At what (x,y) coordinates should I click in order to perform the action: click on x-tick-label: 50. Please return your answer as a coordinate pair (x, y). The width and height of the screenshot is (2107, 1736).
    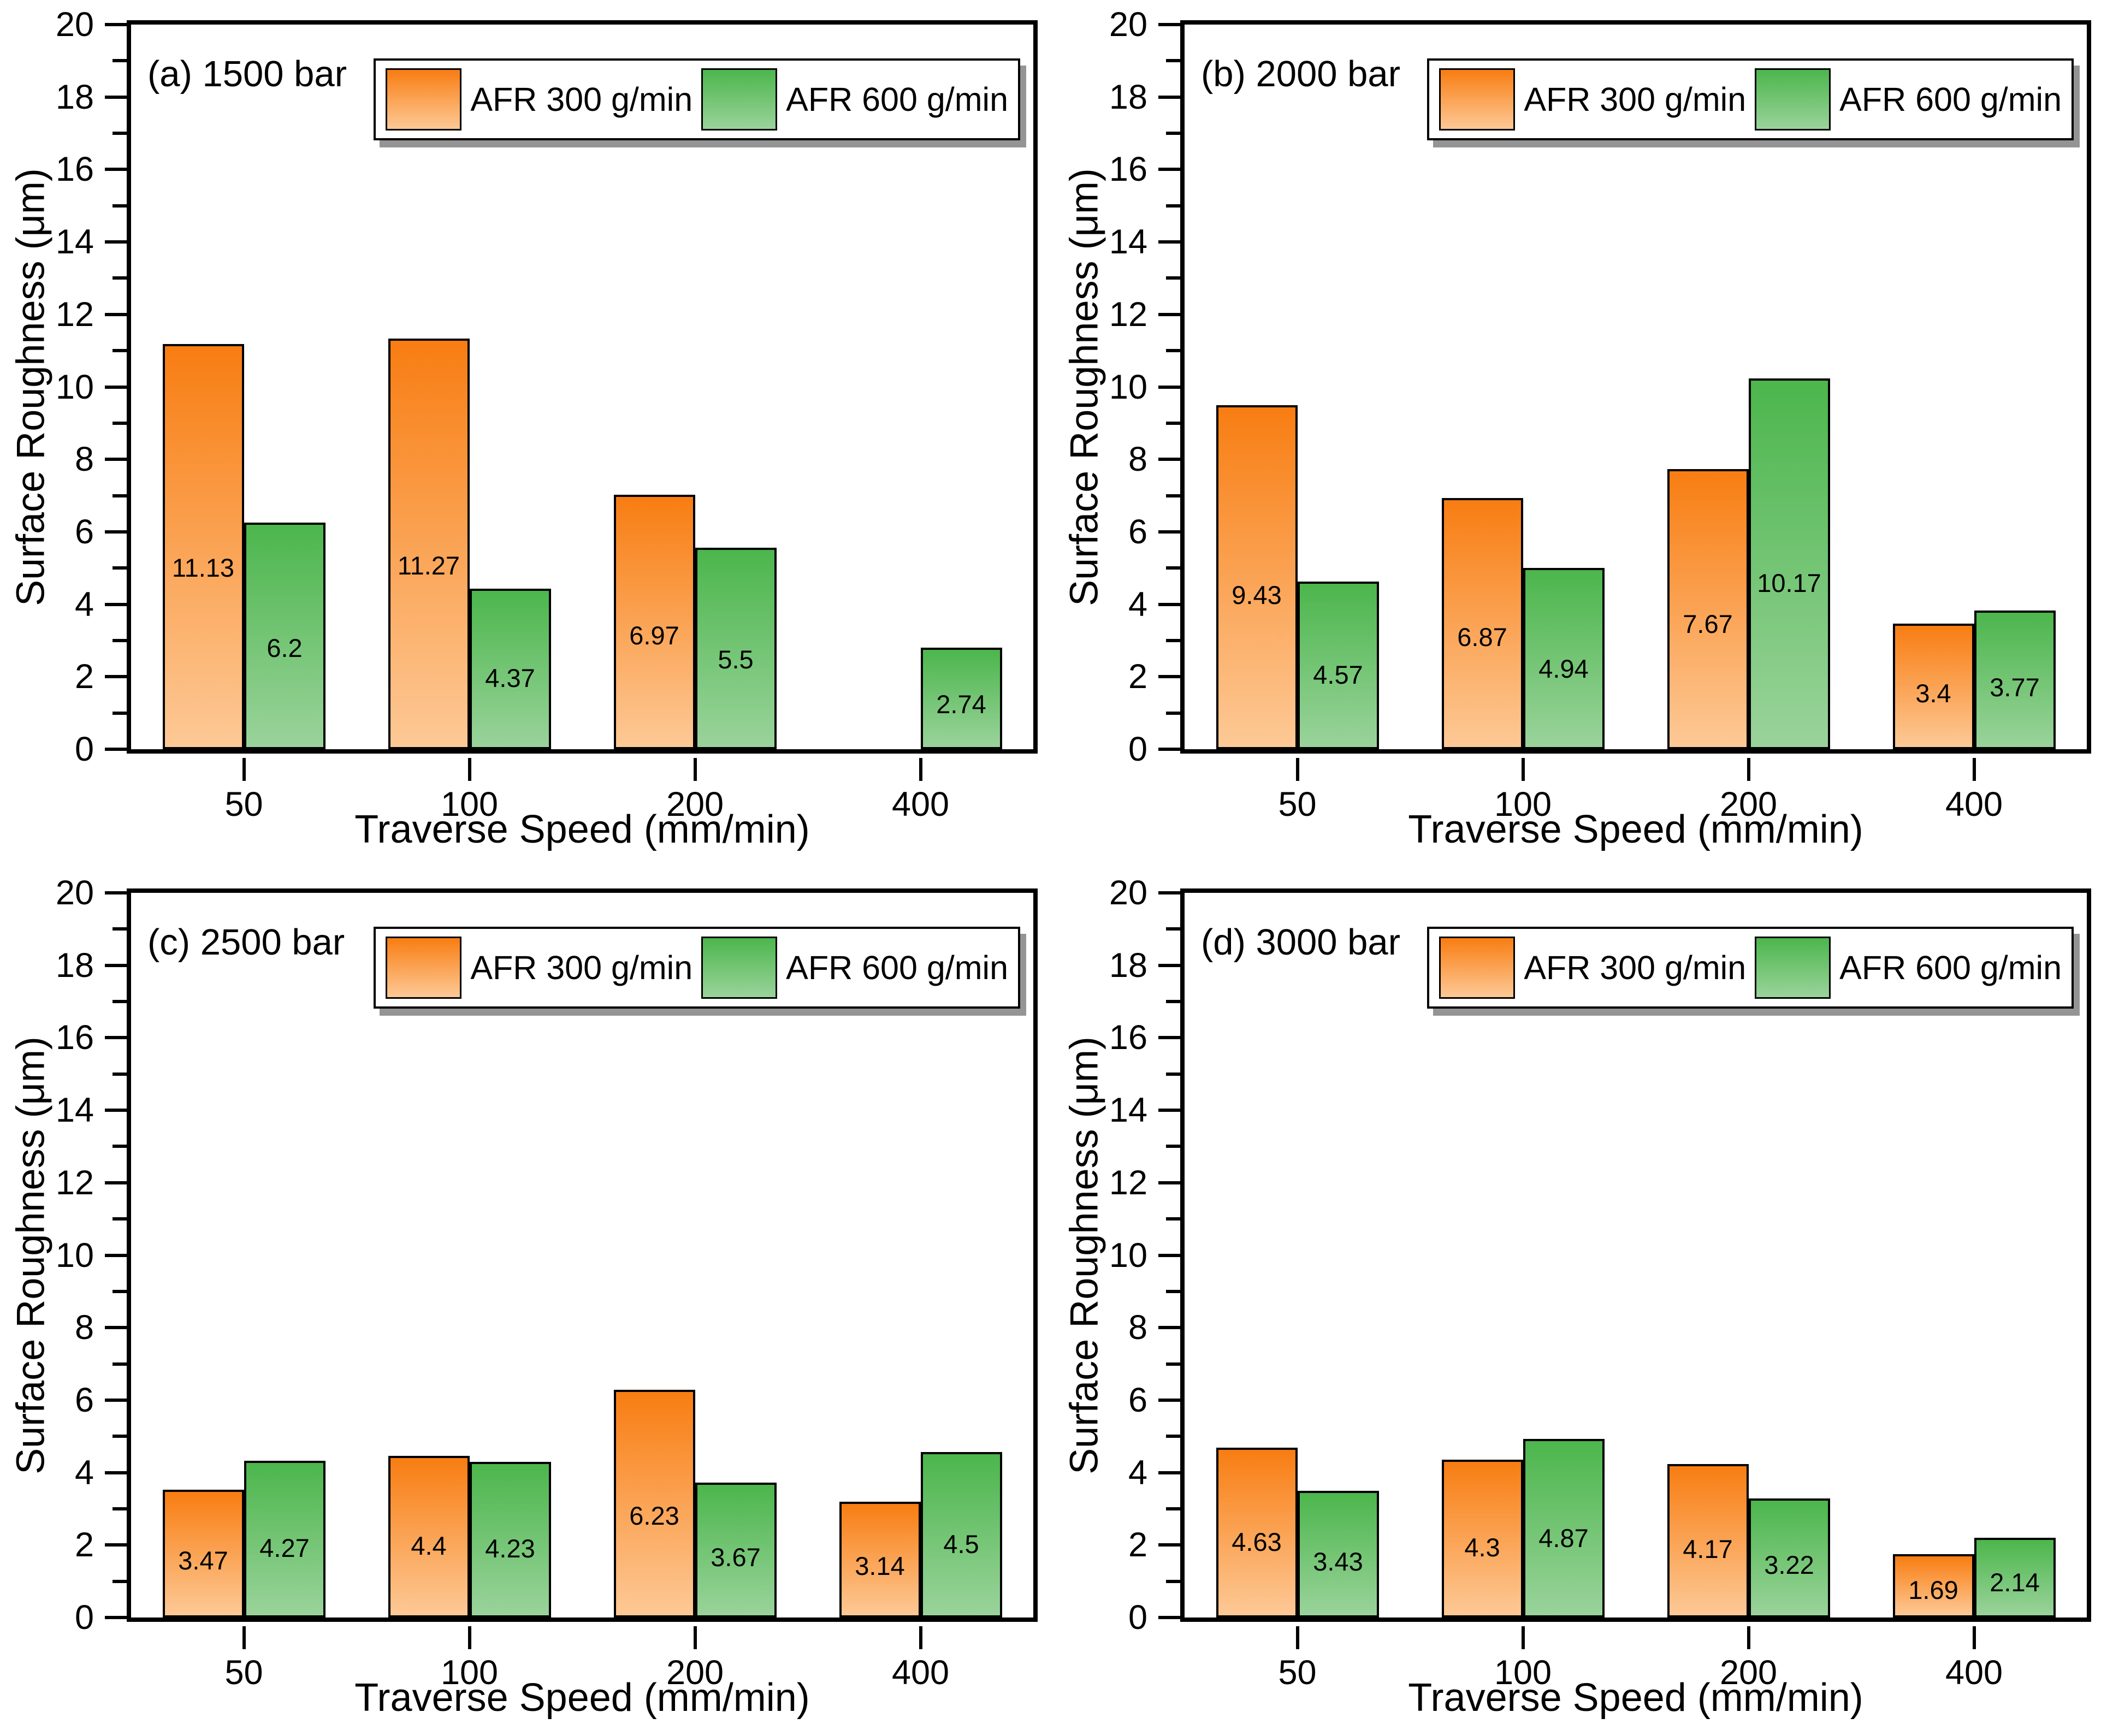
    Looking at the image, I should click on (243, 804).